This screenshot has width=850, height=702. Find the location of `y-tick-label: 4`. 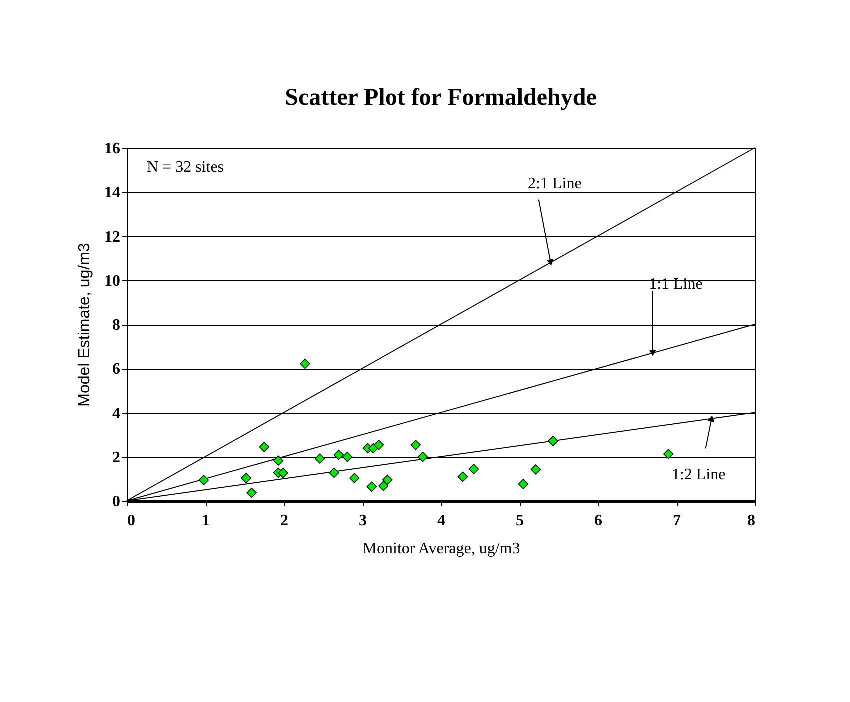

y-tick-label: 4 is located at coordinates (116, 413).